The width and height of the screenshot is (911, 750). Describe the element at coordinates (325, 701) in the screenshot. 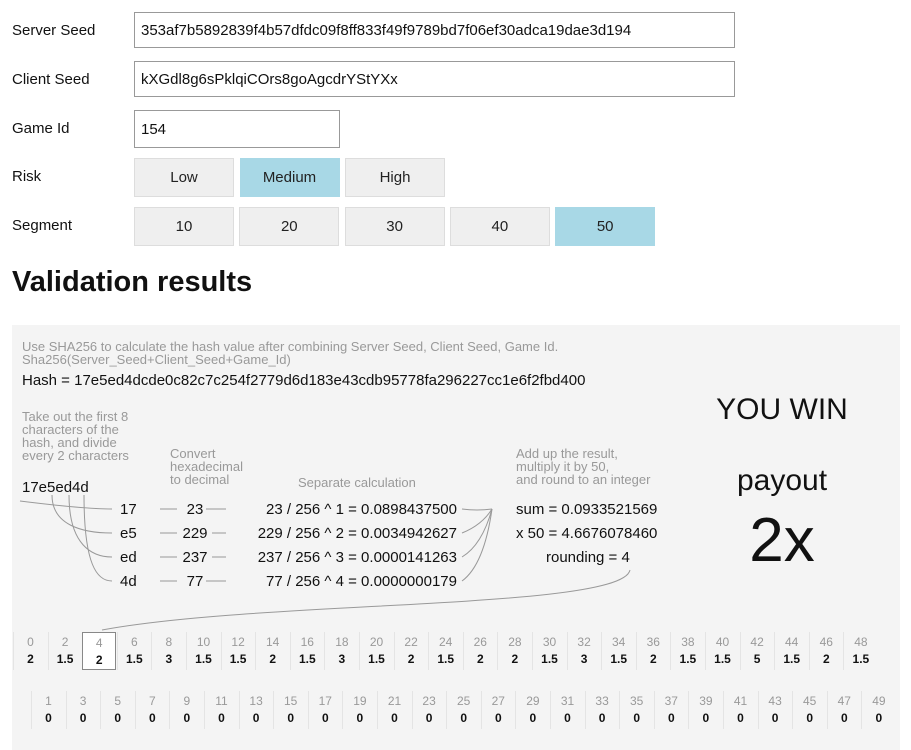

I see `segment-number: 17` at that location.